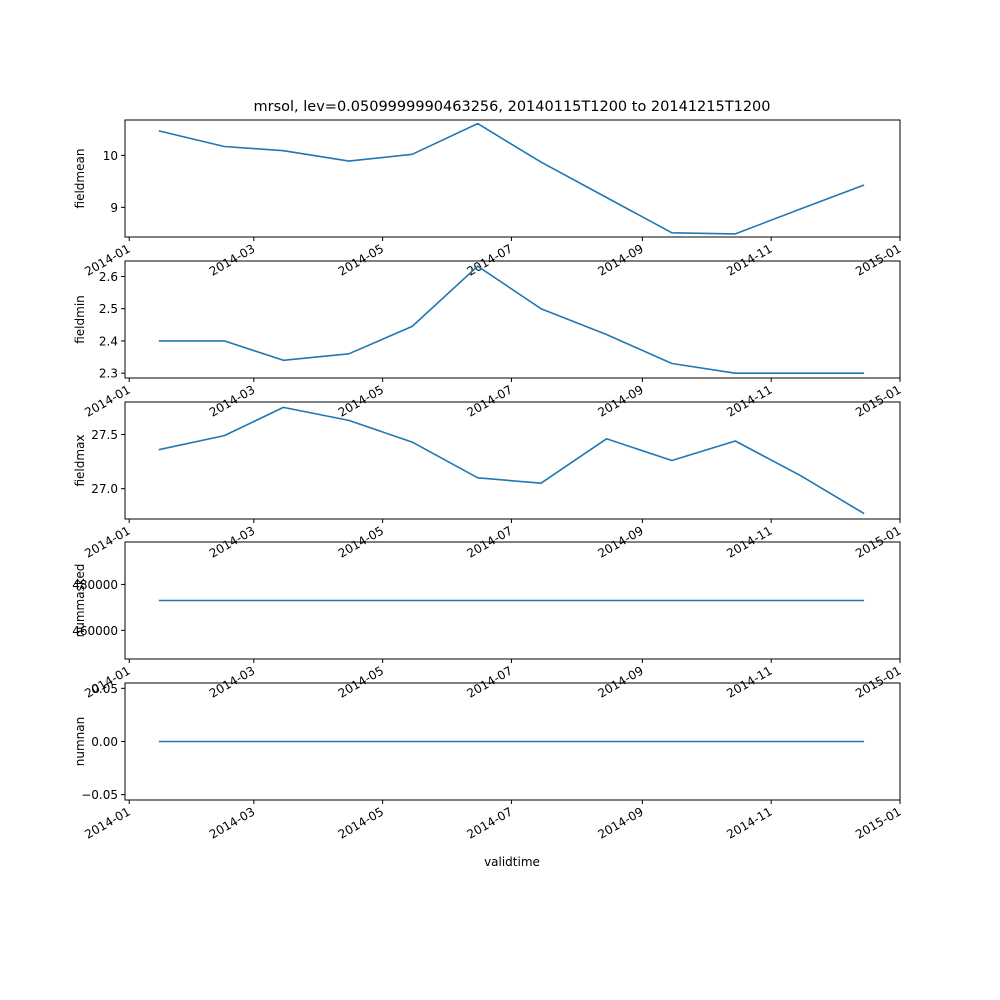  I want to click on series-line-fieldmin, so click(511, 320).